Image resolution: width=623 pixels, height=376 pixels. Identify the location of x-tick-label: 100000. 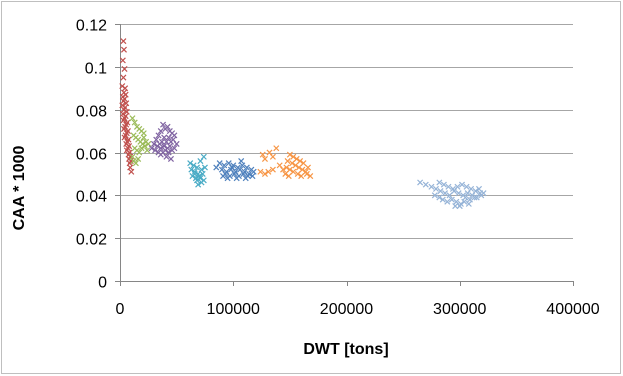
(233, 309).